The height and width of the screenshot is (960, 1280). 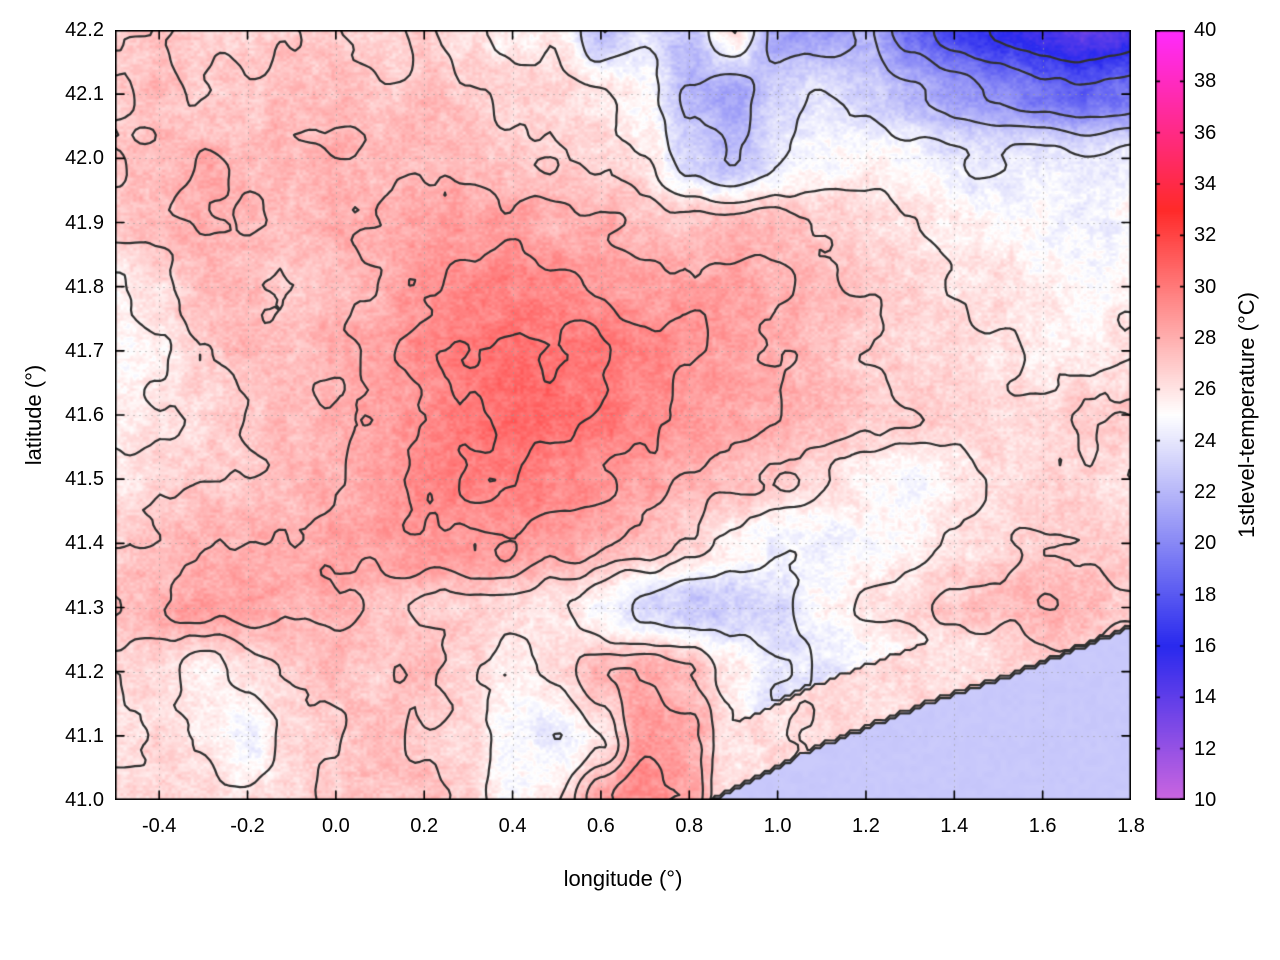 What do you see at coordinates (689, 826) in the screenshot?
I see `x-tick-label: 0.8` at bounding box center [689, 826].